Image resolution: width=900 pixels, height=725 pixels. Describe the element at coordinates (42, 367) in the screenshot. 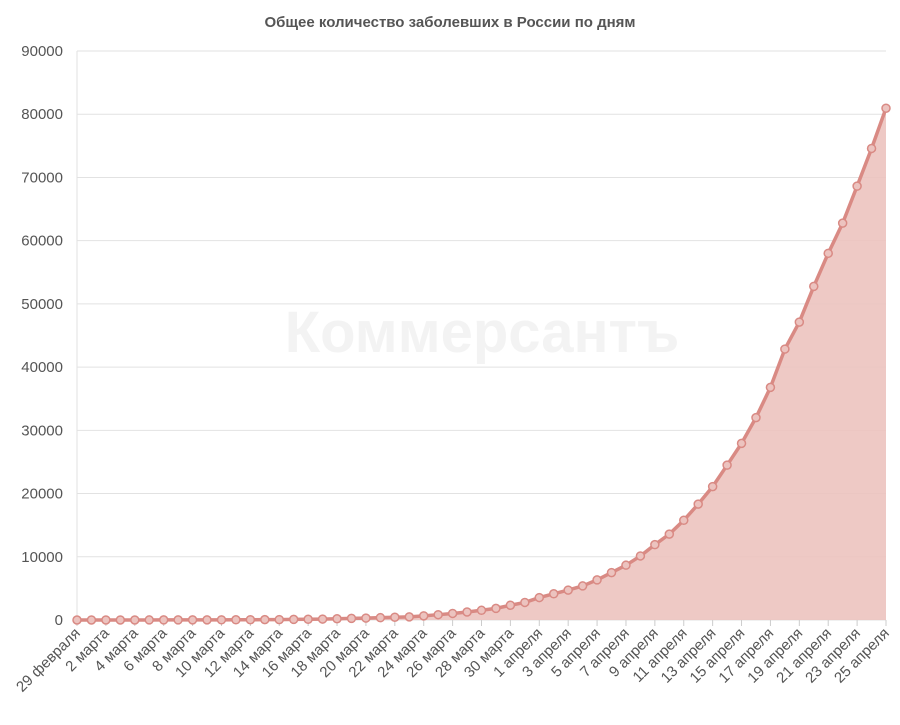

I see `y-tick-label: 40000` at that location.